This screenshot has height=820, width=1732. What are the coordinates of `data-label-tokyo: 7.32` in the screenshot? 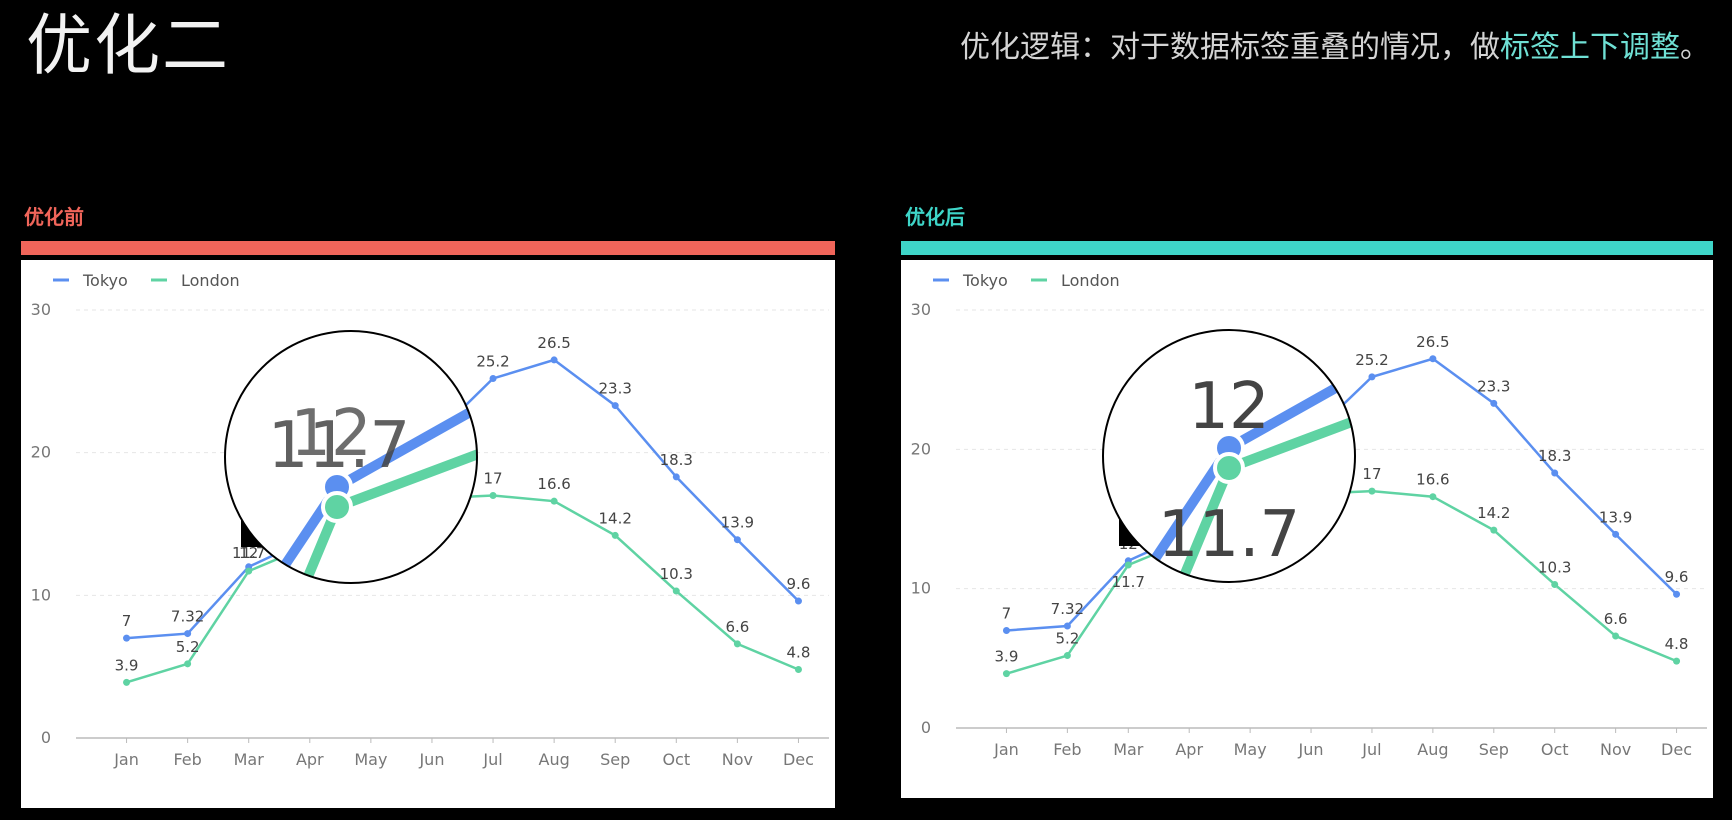 It's located at (1067, 609).